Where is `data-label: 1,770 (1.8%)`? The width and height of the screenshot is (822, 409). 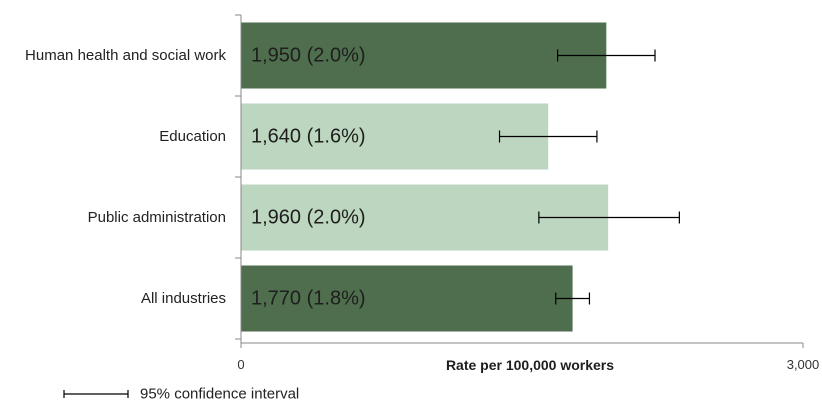 data-label: 1,770 (1.8%) is located at coordinates (308, 299).